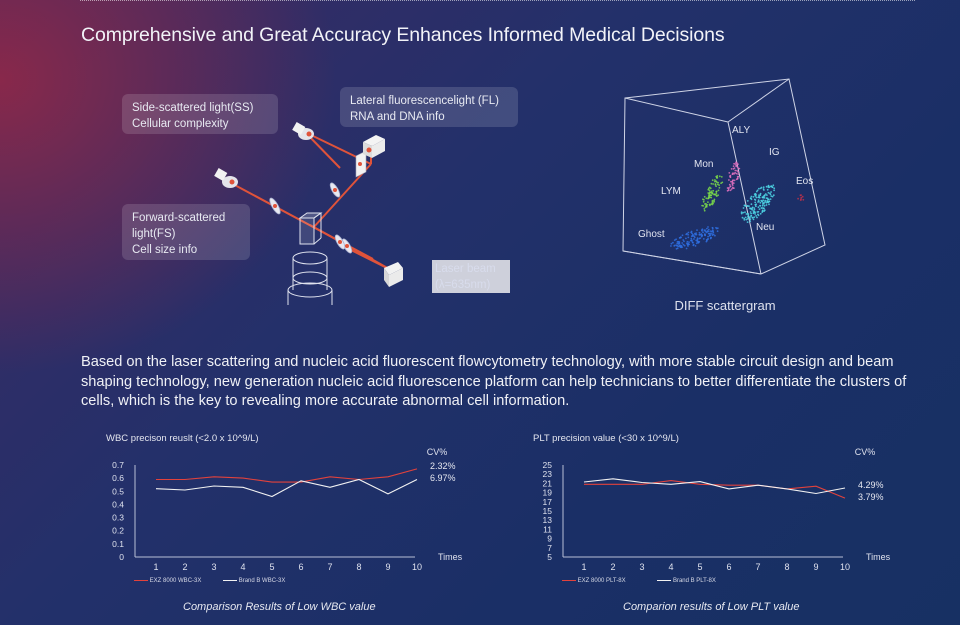  I want to click on y-tick-label: 7, so click(549, 548).